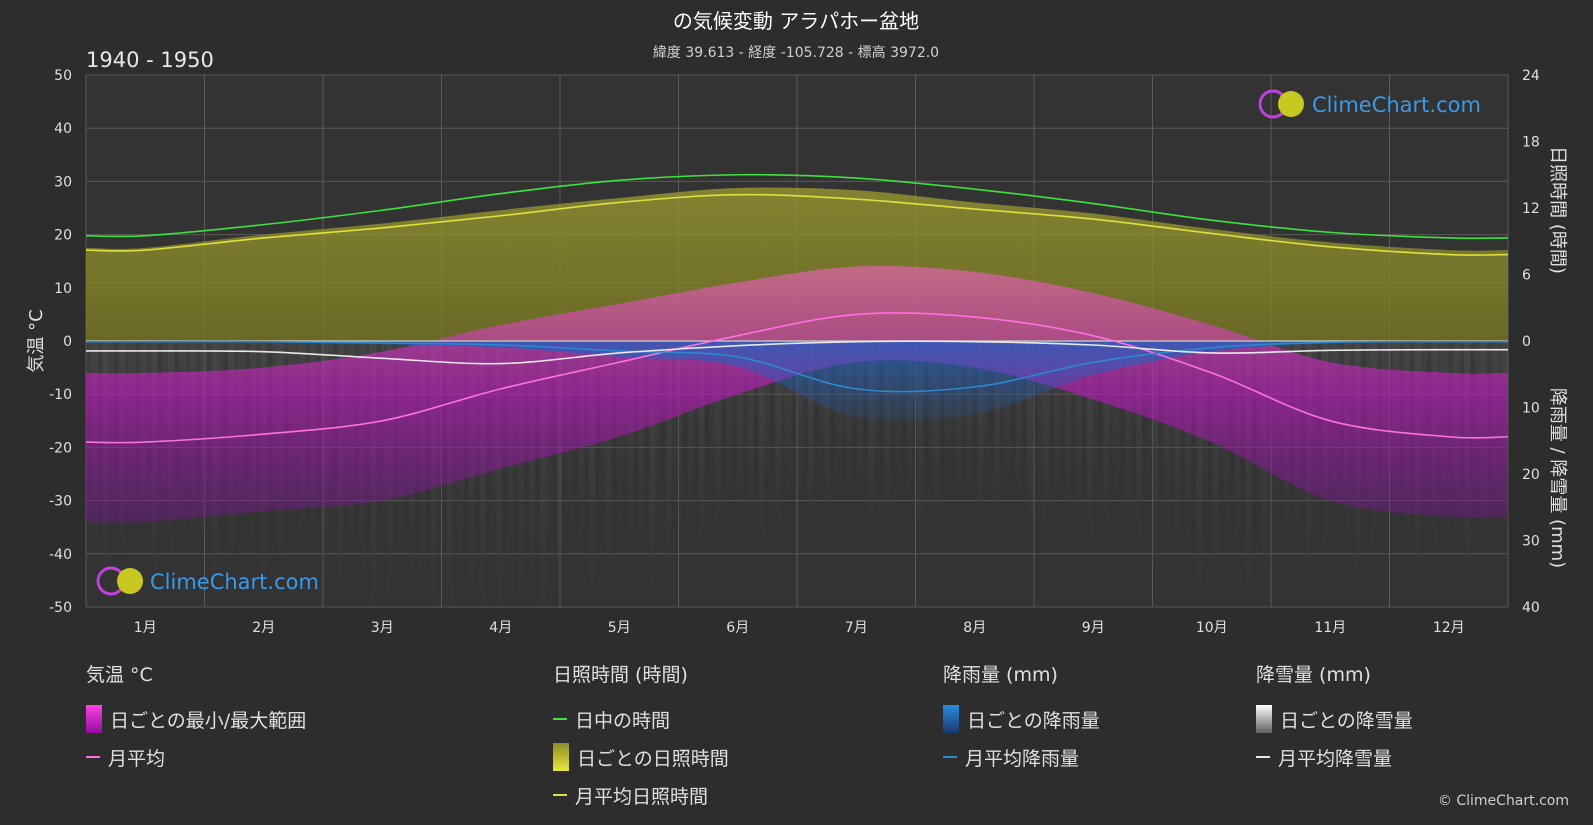 The width and height of the screenshot is (1593, 825). I want to click on daily-rain-swatch-icon, so click(951, 719).